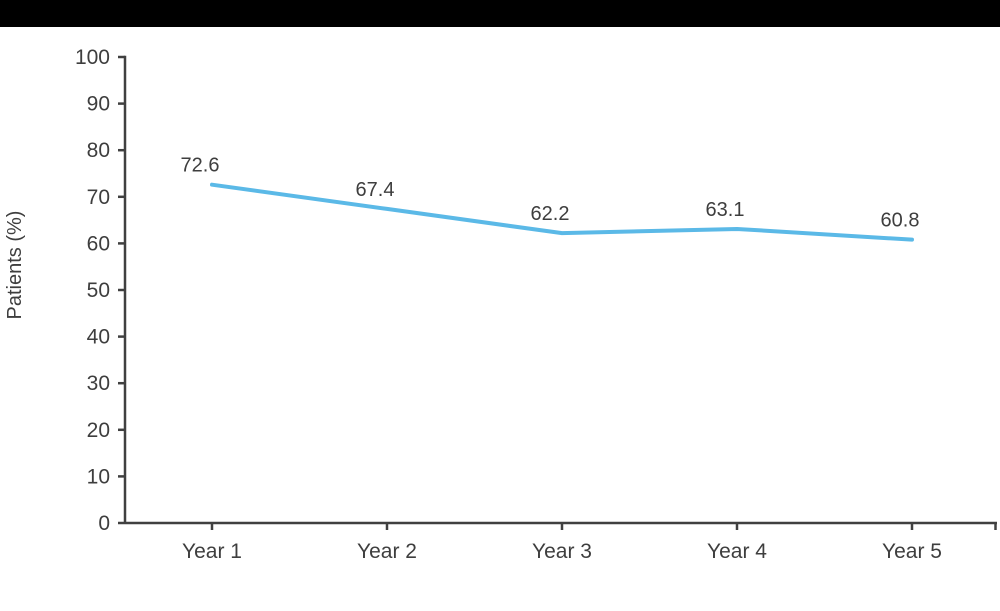 Image resolution: width=1000 pixels, height=611 pixels. Describe the element at coordinates (900, 221) in the screenshot. I see `data-label: 60.8` at that location.